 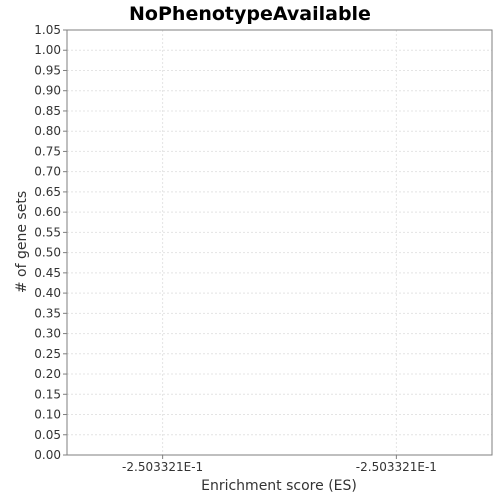 What do you see at coordinates (47, 374) in the screenshot?
I see `y-tick-label: 0.20` at bounding box center [47, 374].